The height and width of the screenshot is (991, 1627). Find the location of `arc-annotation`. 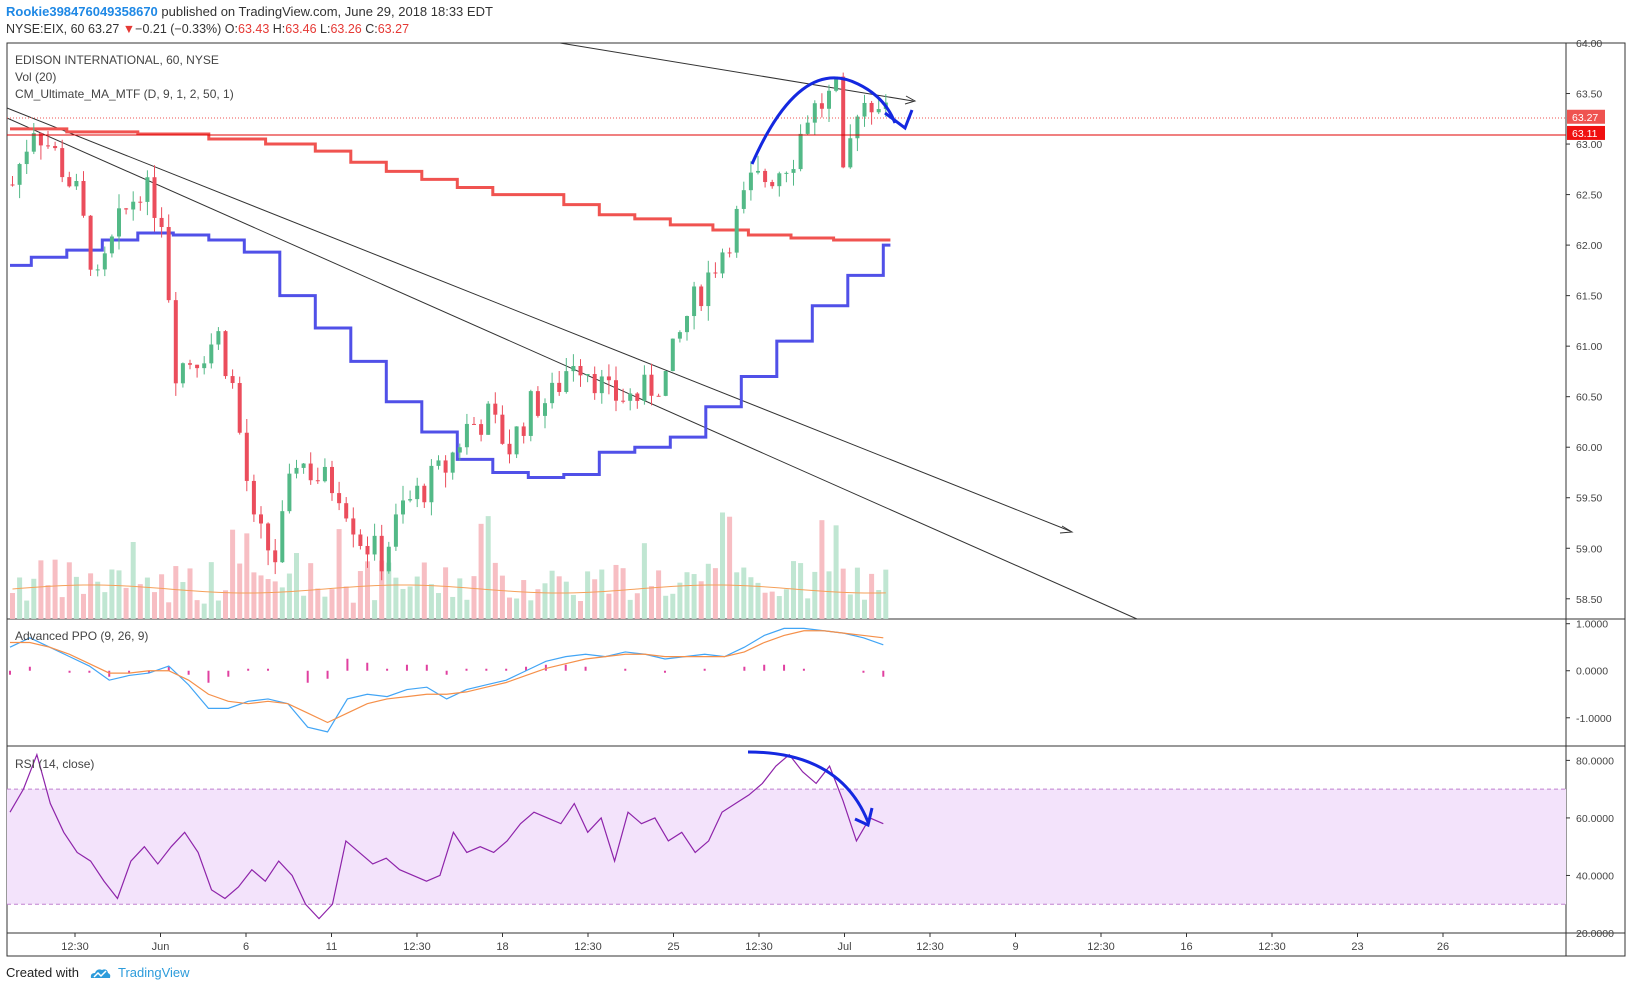

arc-annotation is located at coordinates (823, 120).